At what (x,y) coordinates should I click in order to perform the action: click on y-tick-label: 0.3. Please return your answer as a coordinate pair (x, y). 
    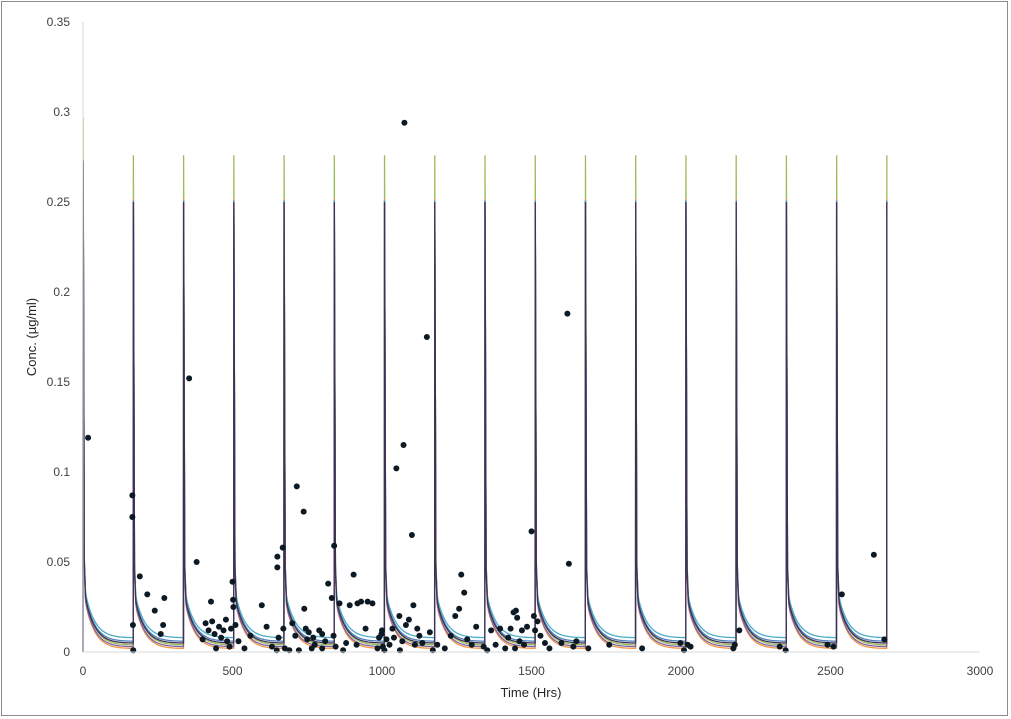
    Looking at the image, I should click on (61, 112).